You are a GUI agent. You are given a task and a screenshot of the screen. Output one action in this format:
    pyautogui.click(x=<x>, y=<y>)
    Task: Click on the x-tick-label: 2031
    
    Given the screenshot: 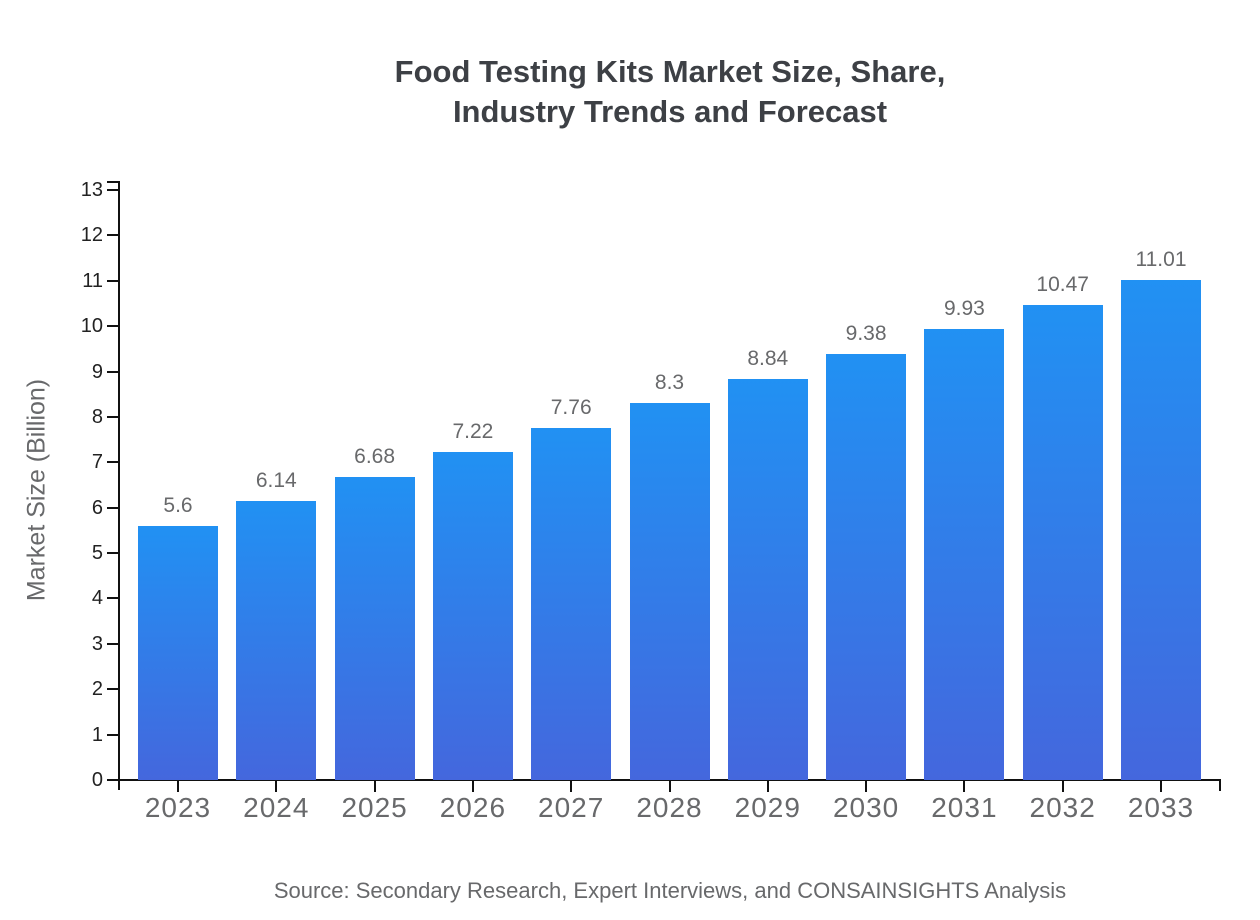 What is the action you would take?
    pyautogui.click(x=964, y=807)
    